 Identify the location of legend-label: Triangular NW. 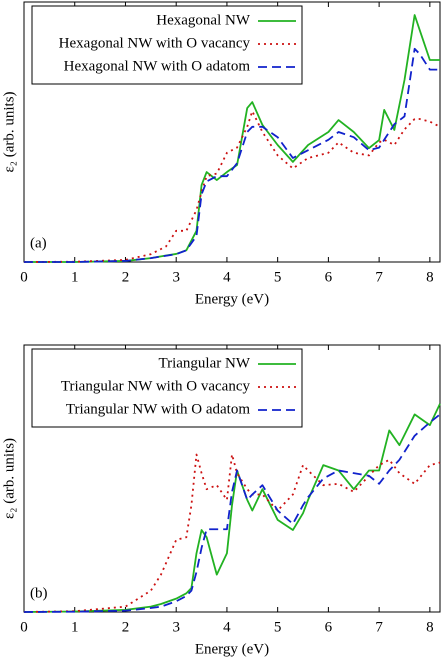
(204, 363).